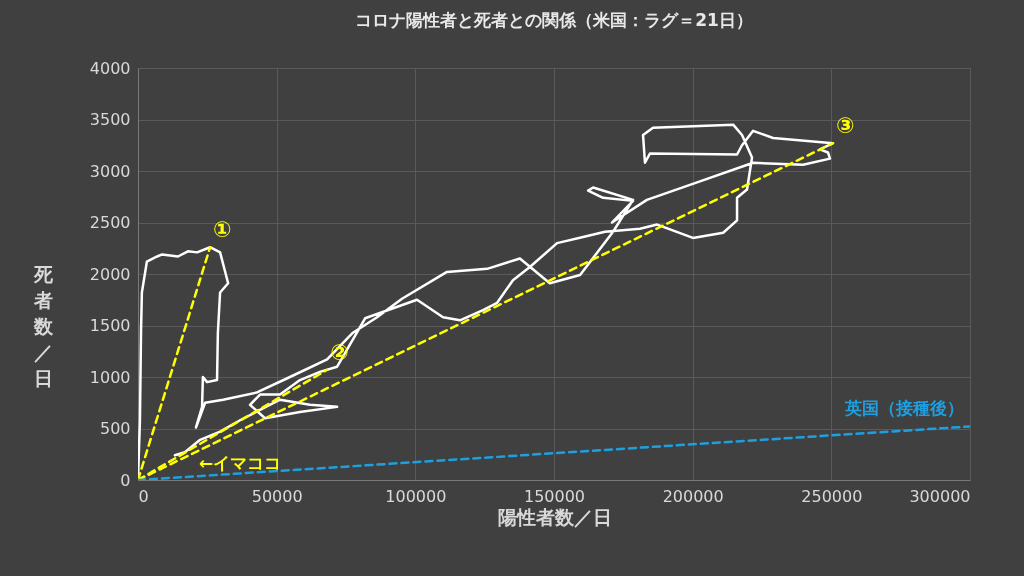 The width and height of the screenshot is (1024, 576). What do you see at coordinates (904, 408) in the screenshot?
I see `series-label: 英国（接種後）` at bounding box center [904, 408].